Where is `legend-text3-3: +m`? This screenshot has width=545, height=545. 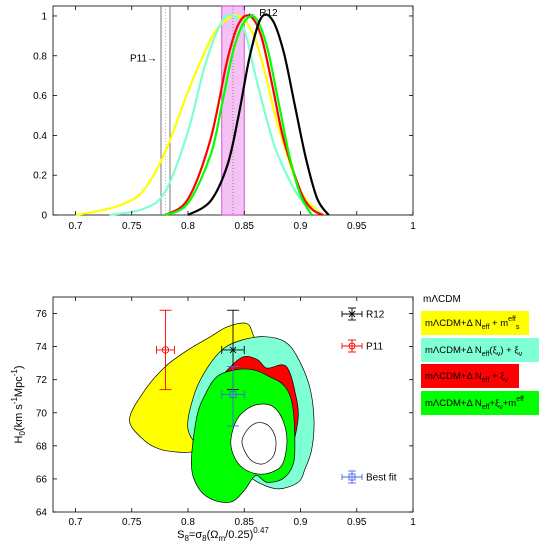 legend-text3-3: +m is located at coordinates (510, 403).